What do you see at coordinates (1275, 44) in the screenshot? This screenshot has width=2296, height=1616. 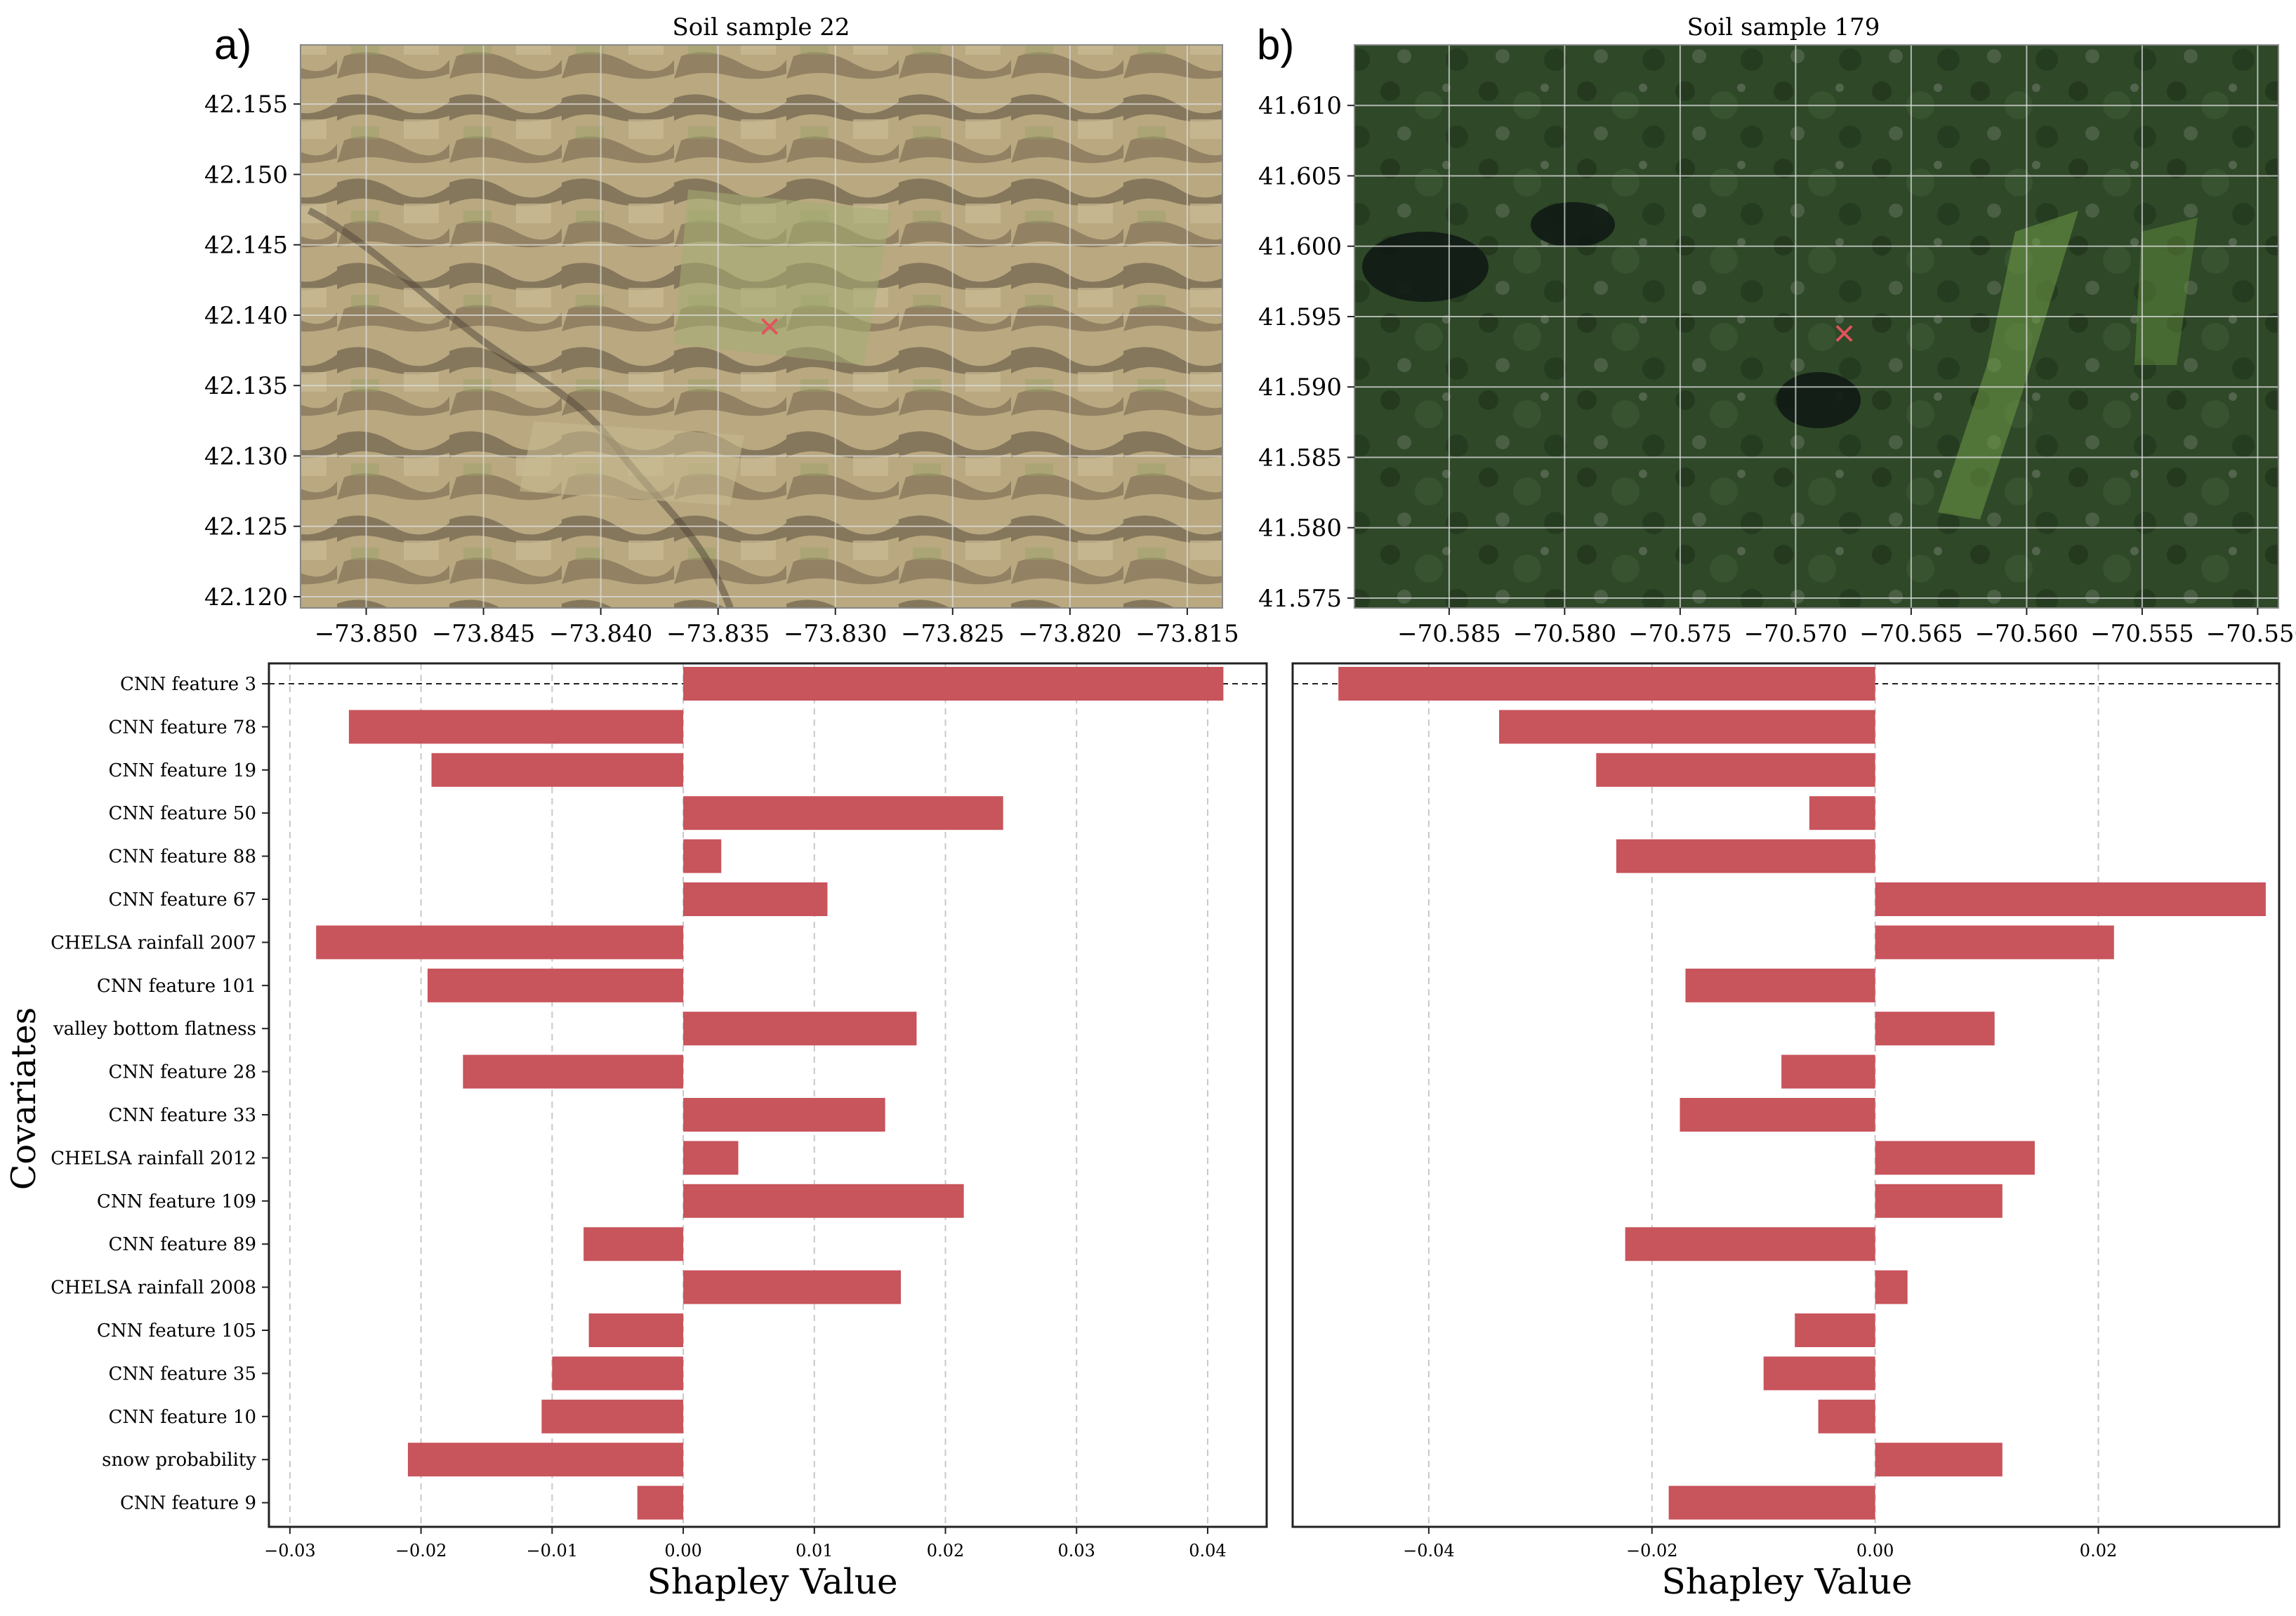 I see `panel-label-b: b)` at bounding box center [1275, 44].